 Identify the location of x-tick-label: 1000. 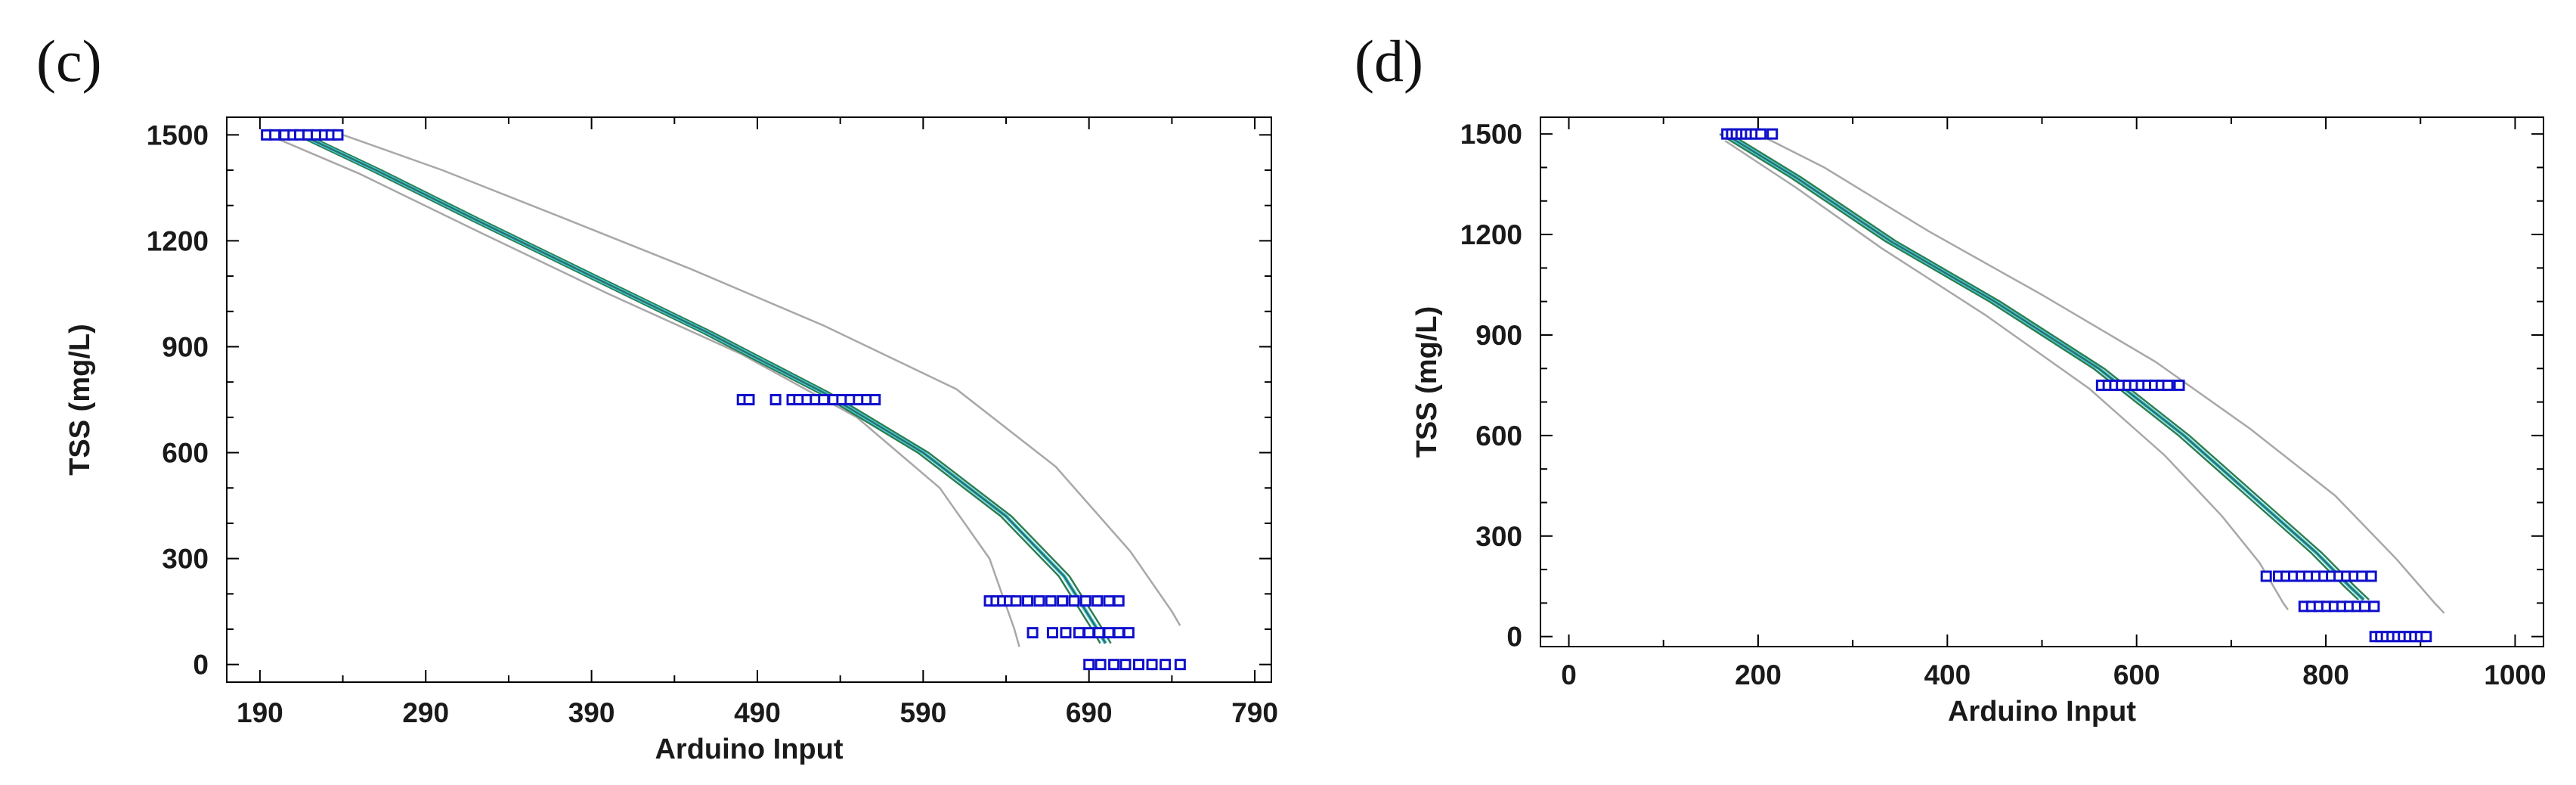
(2515, 674).